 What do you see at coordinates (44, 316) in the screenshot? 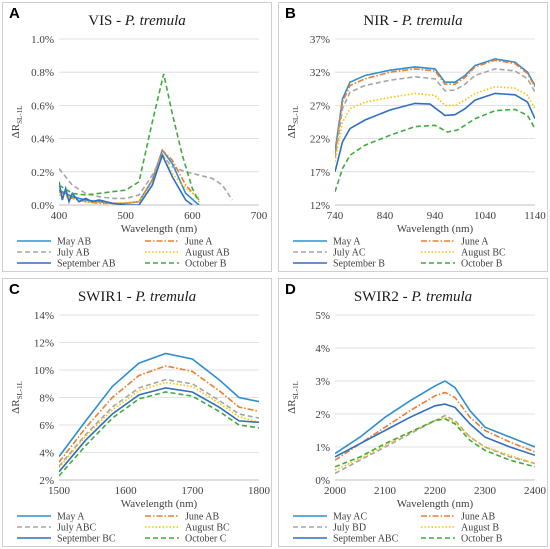
I see `y-tick-label: 14%` at bounding box center [44, 316].